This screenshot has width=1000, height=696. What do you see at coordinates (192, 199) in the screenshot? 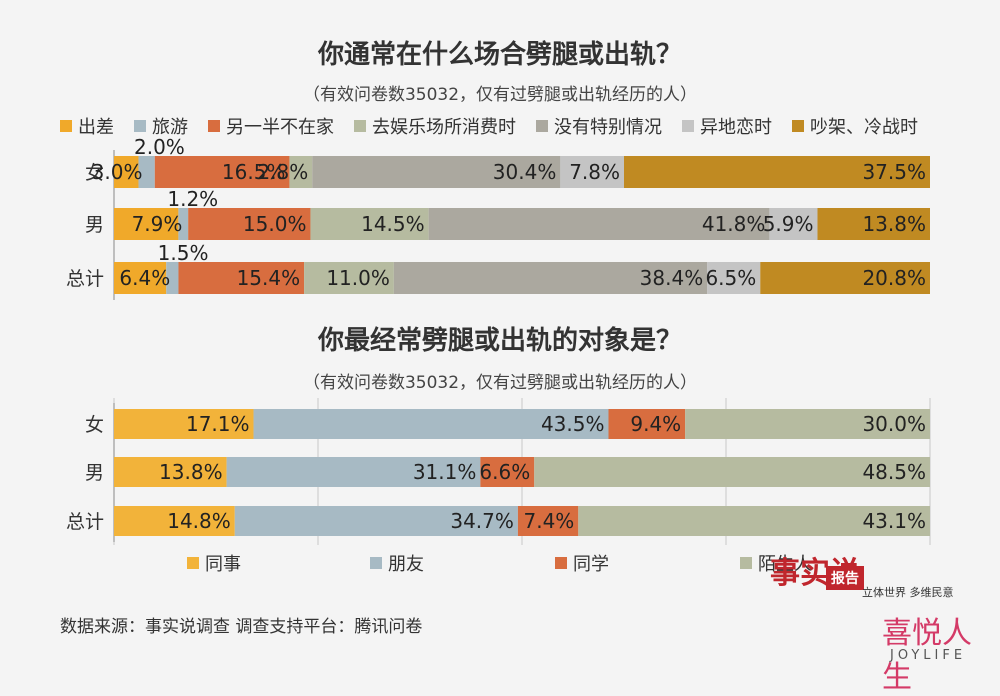
I see `data-label: 1.2%` at bounding box center [192, 199].